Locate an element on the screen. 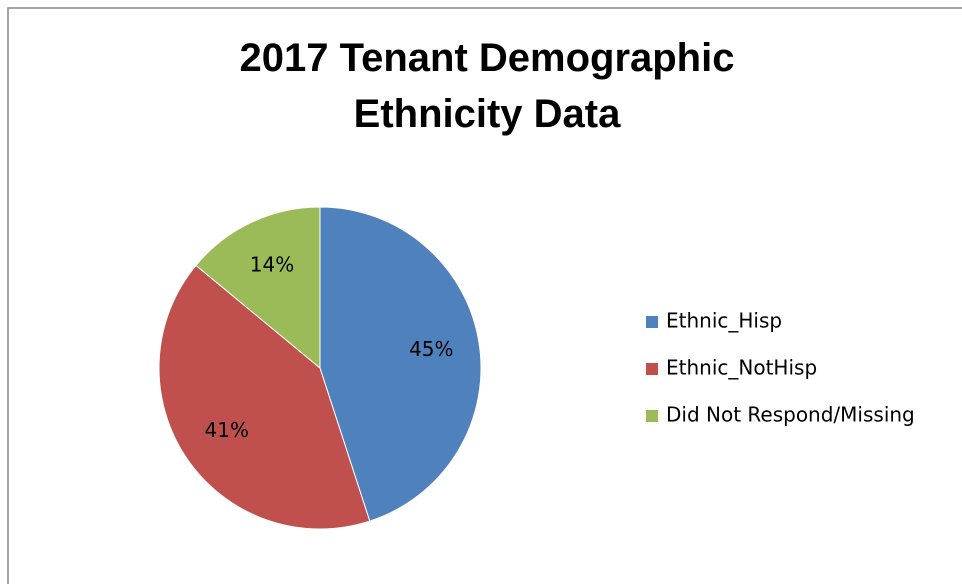 Image resolution: width=962 pixels, height=584 pixels. chart-title: 2017 Tenant Demographic Ethnicity Data is located at coordinates (487, 86).